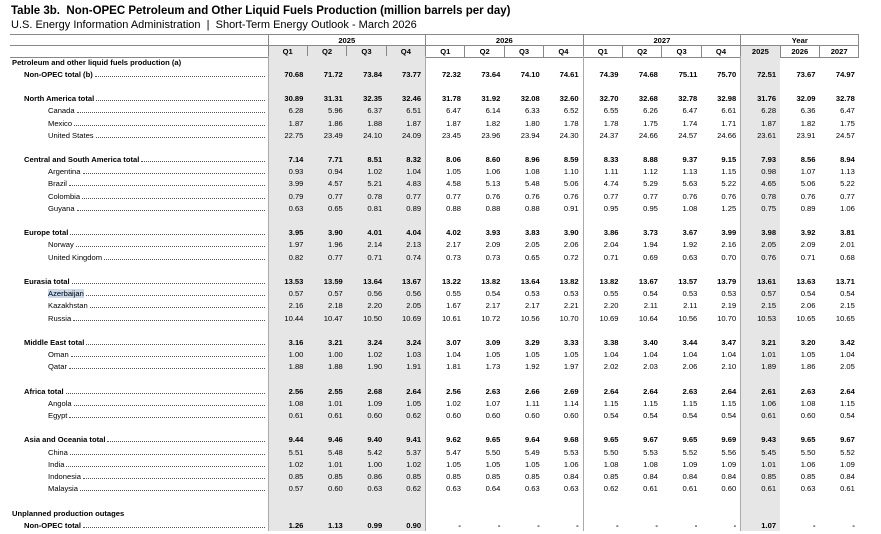 Image resolution: width=881 pixels, height=534 pixels. I want to click on value-cell: 5.56, so click(729, 452).